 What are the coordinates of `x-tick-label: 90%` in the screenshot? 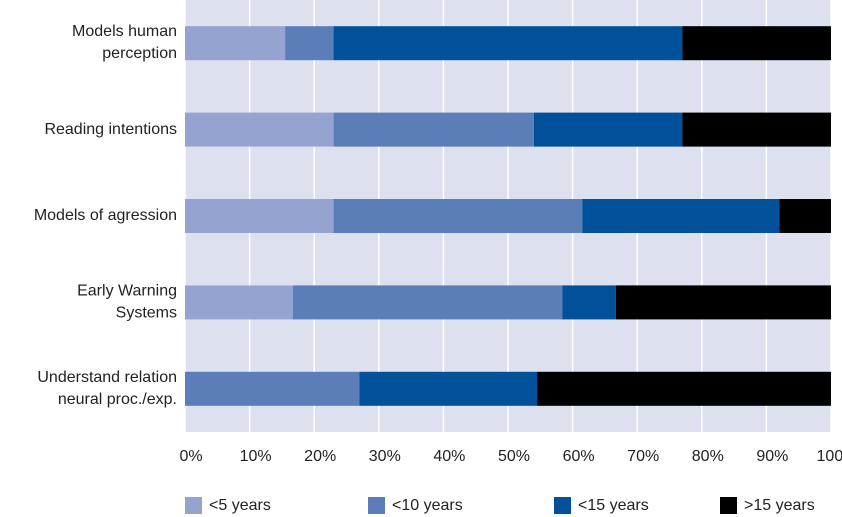 It's located at (772, 456).